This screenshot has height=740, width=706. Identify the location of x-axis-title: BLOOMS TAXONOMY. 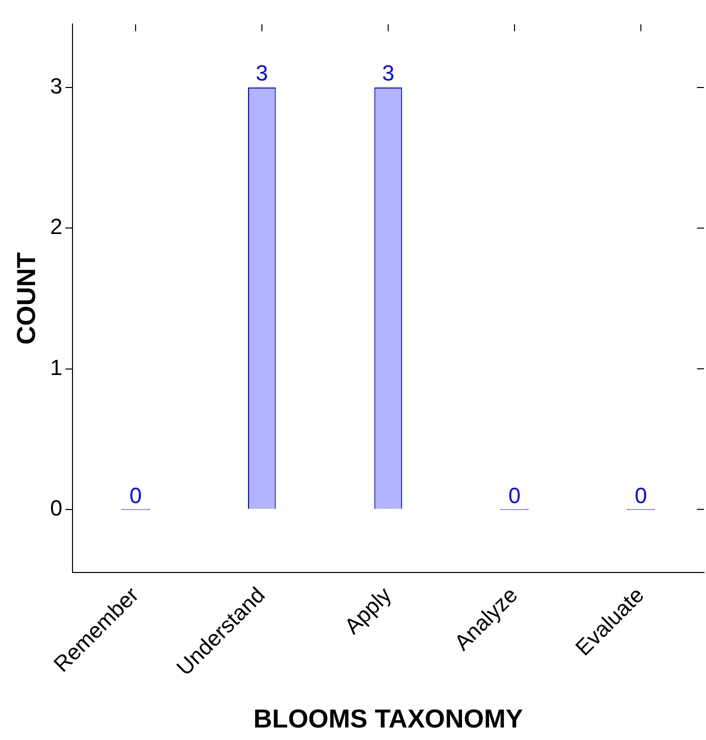
(388, 719).